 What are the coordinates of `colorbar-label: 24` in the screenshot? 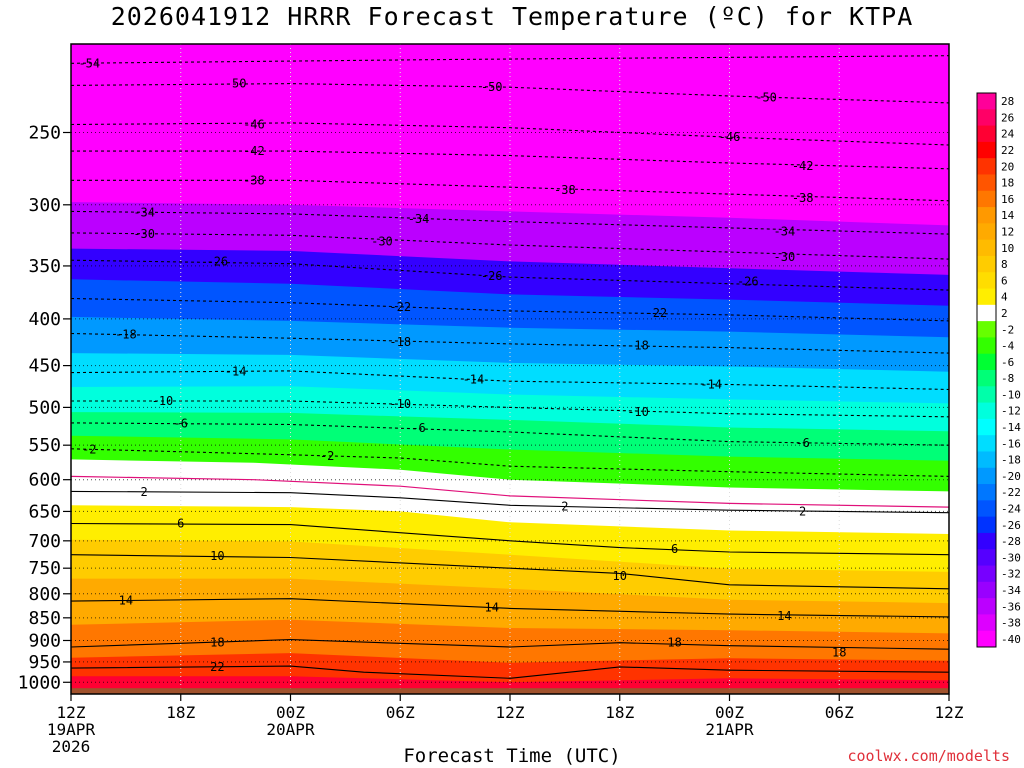 It's located at (1008, 134).